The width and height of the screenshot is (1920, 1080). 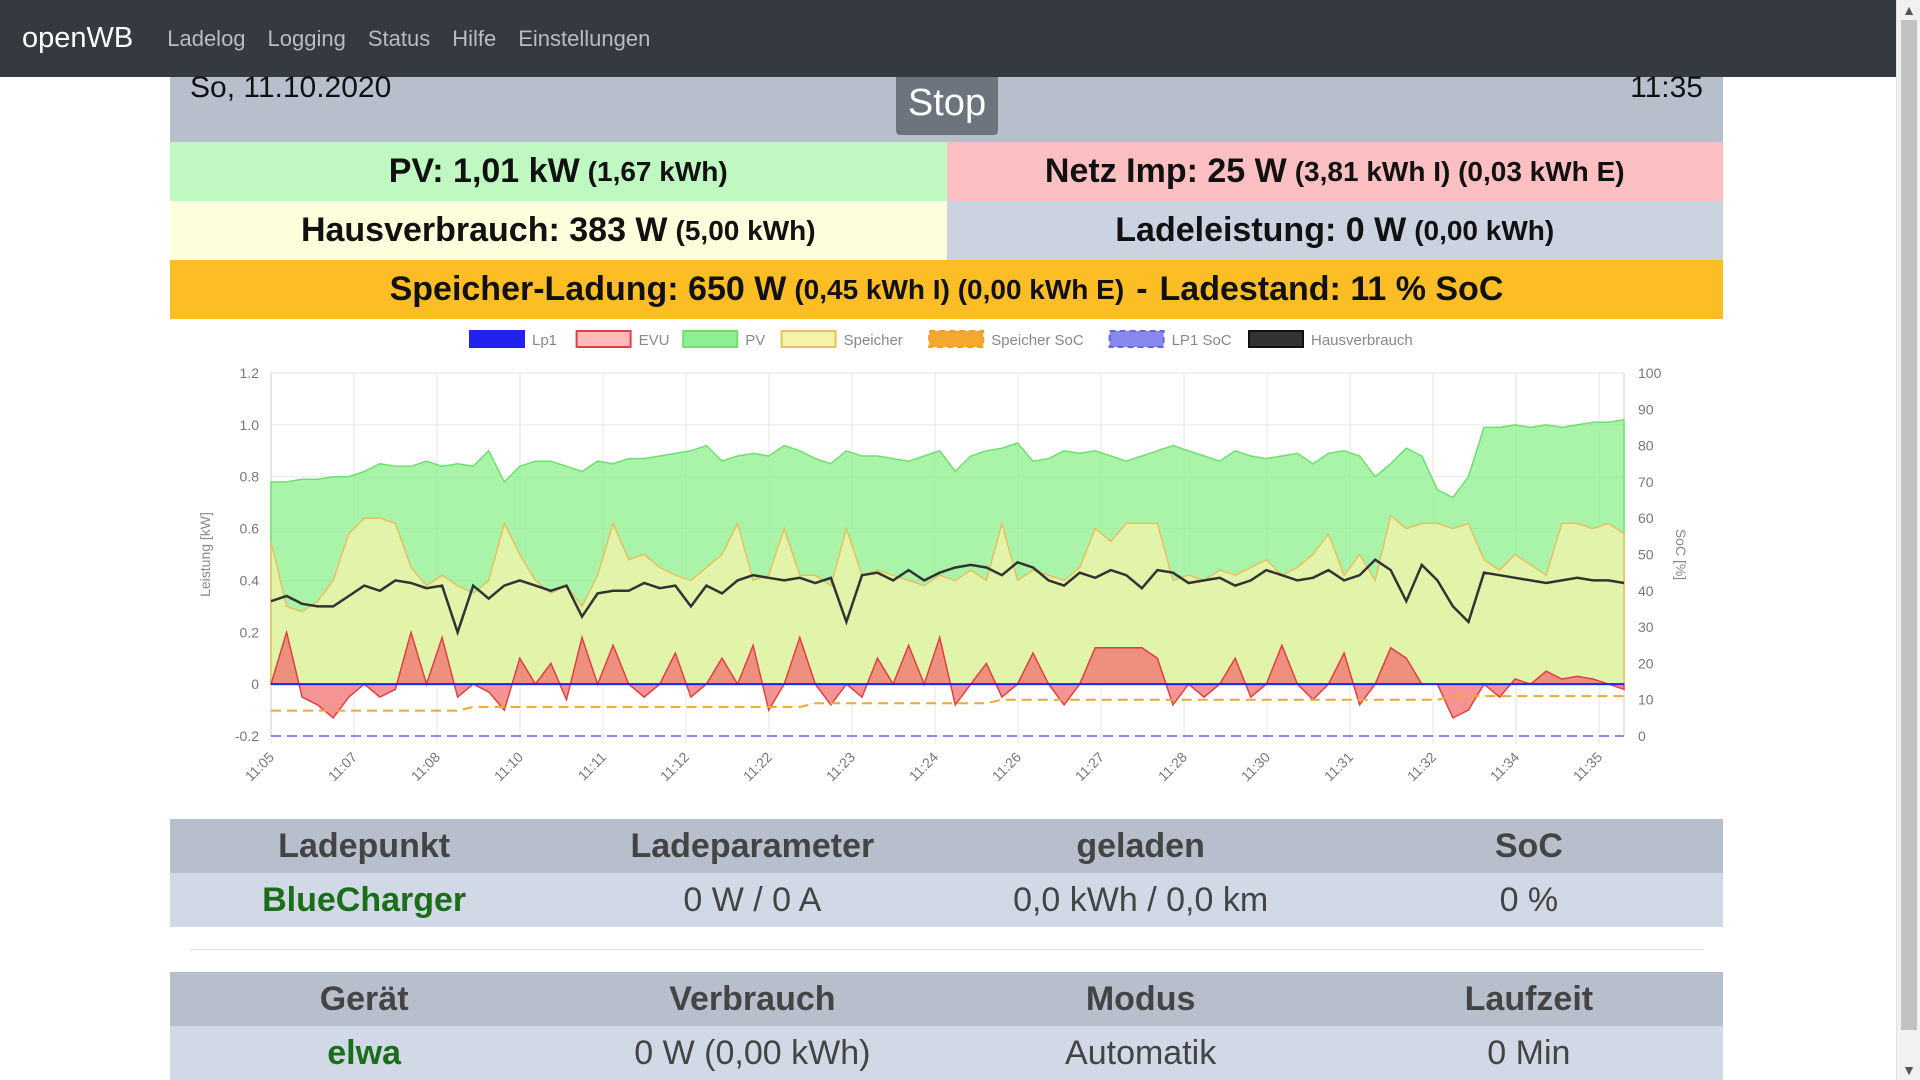 I want to click on y-tick-label-right: 90, so click(x=1646, y=409).